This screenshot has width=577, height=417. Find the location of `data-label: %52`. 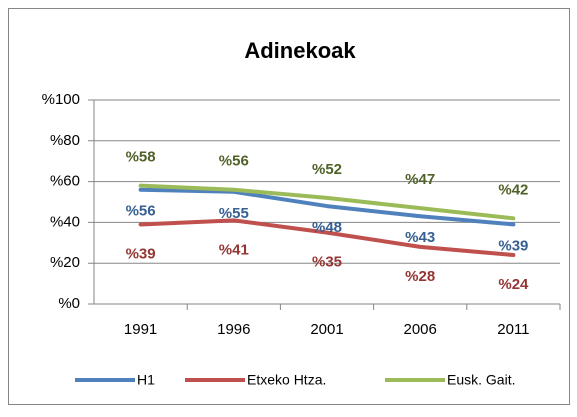

data-label: %52 is located at coordinates (327, 169).